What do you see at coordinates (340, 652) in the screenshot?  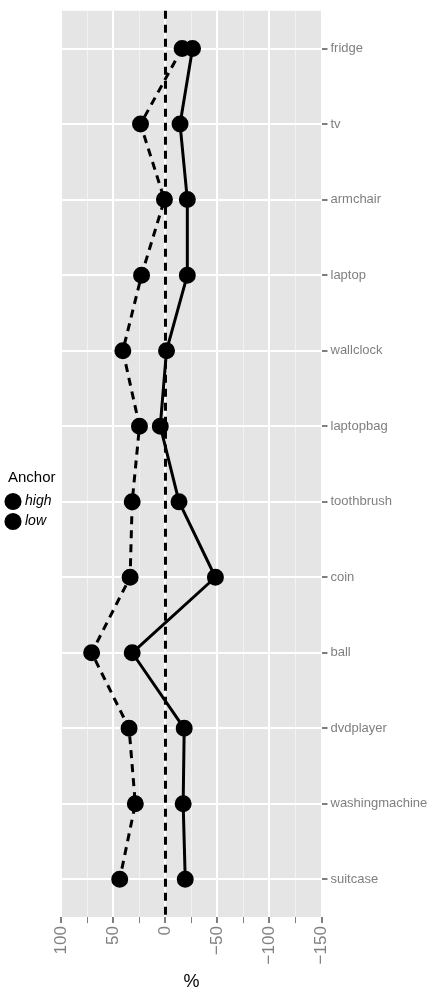 I see `y-tick-label: ball` at bounding box center [340, 652].